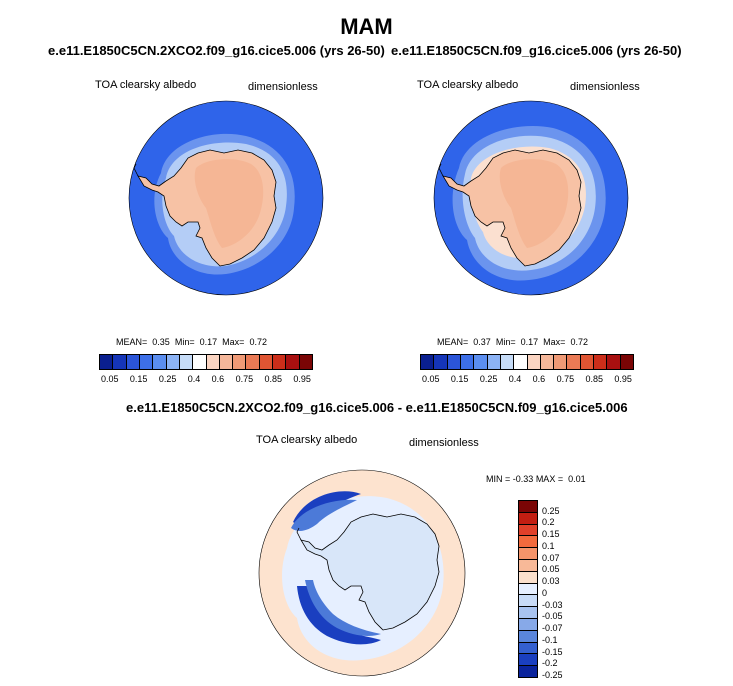  I want to click on colorbar-tick-label: 0, so click(545, 592).